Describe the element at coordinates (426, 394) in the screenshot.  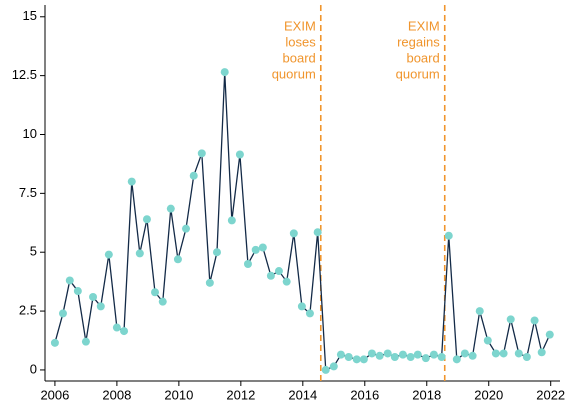
I see `x-tick-label: 2018` at that location.